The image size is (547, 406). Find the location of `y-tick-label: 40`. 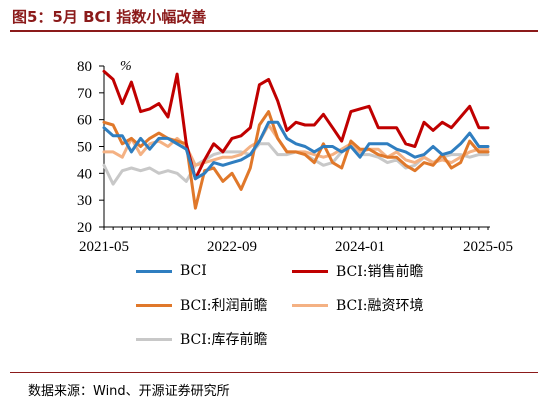

y-tick-label: 40 is located at coordinates (84, 174).